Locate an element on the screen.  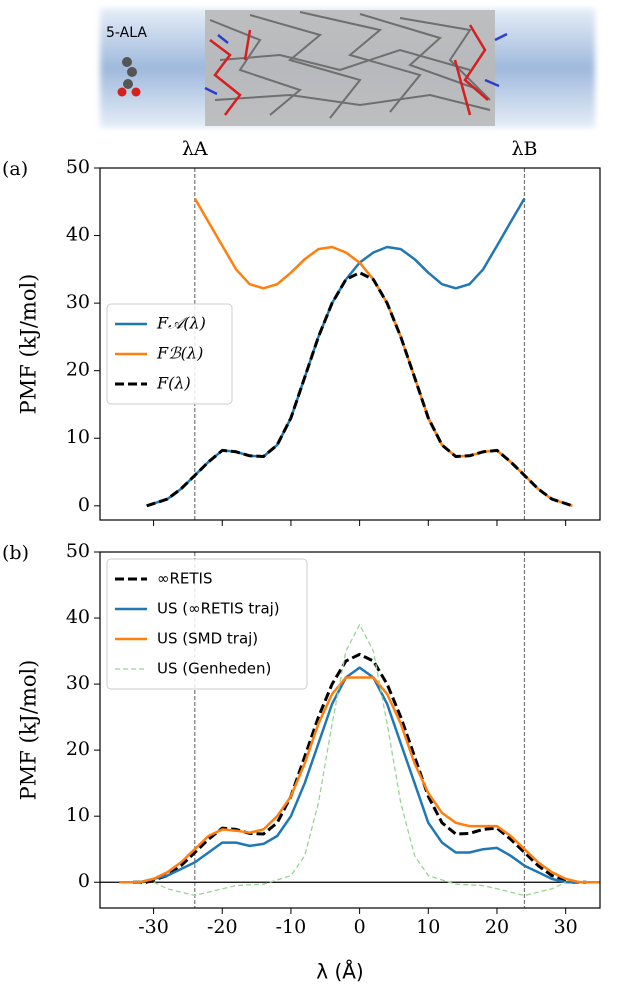
reference-label: λA is located at coordinates (195, 149).